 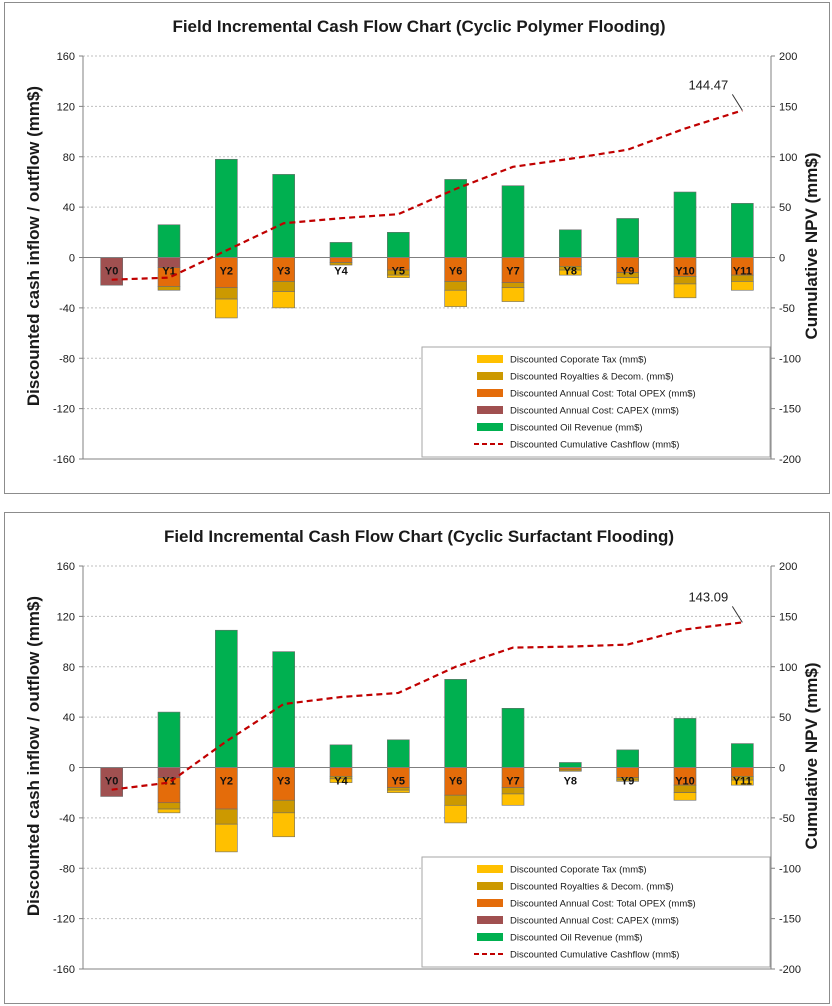 I want to click on npv-leader-line, so click(x=737, y=614).